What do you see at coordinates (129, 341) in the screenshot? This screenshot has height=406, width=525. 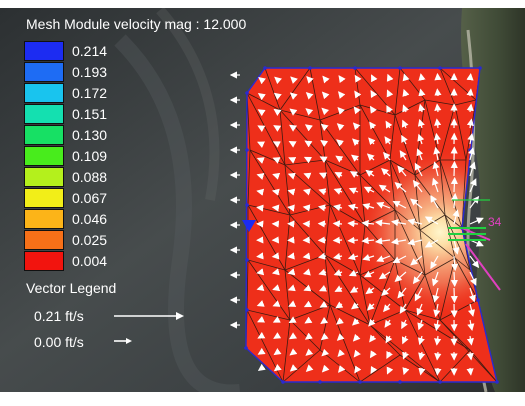 I see `vector-legend-small-arrowhead` at bounding box center [129, 341].